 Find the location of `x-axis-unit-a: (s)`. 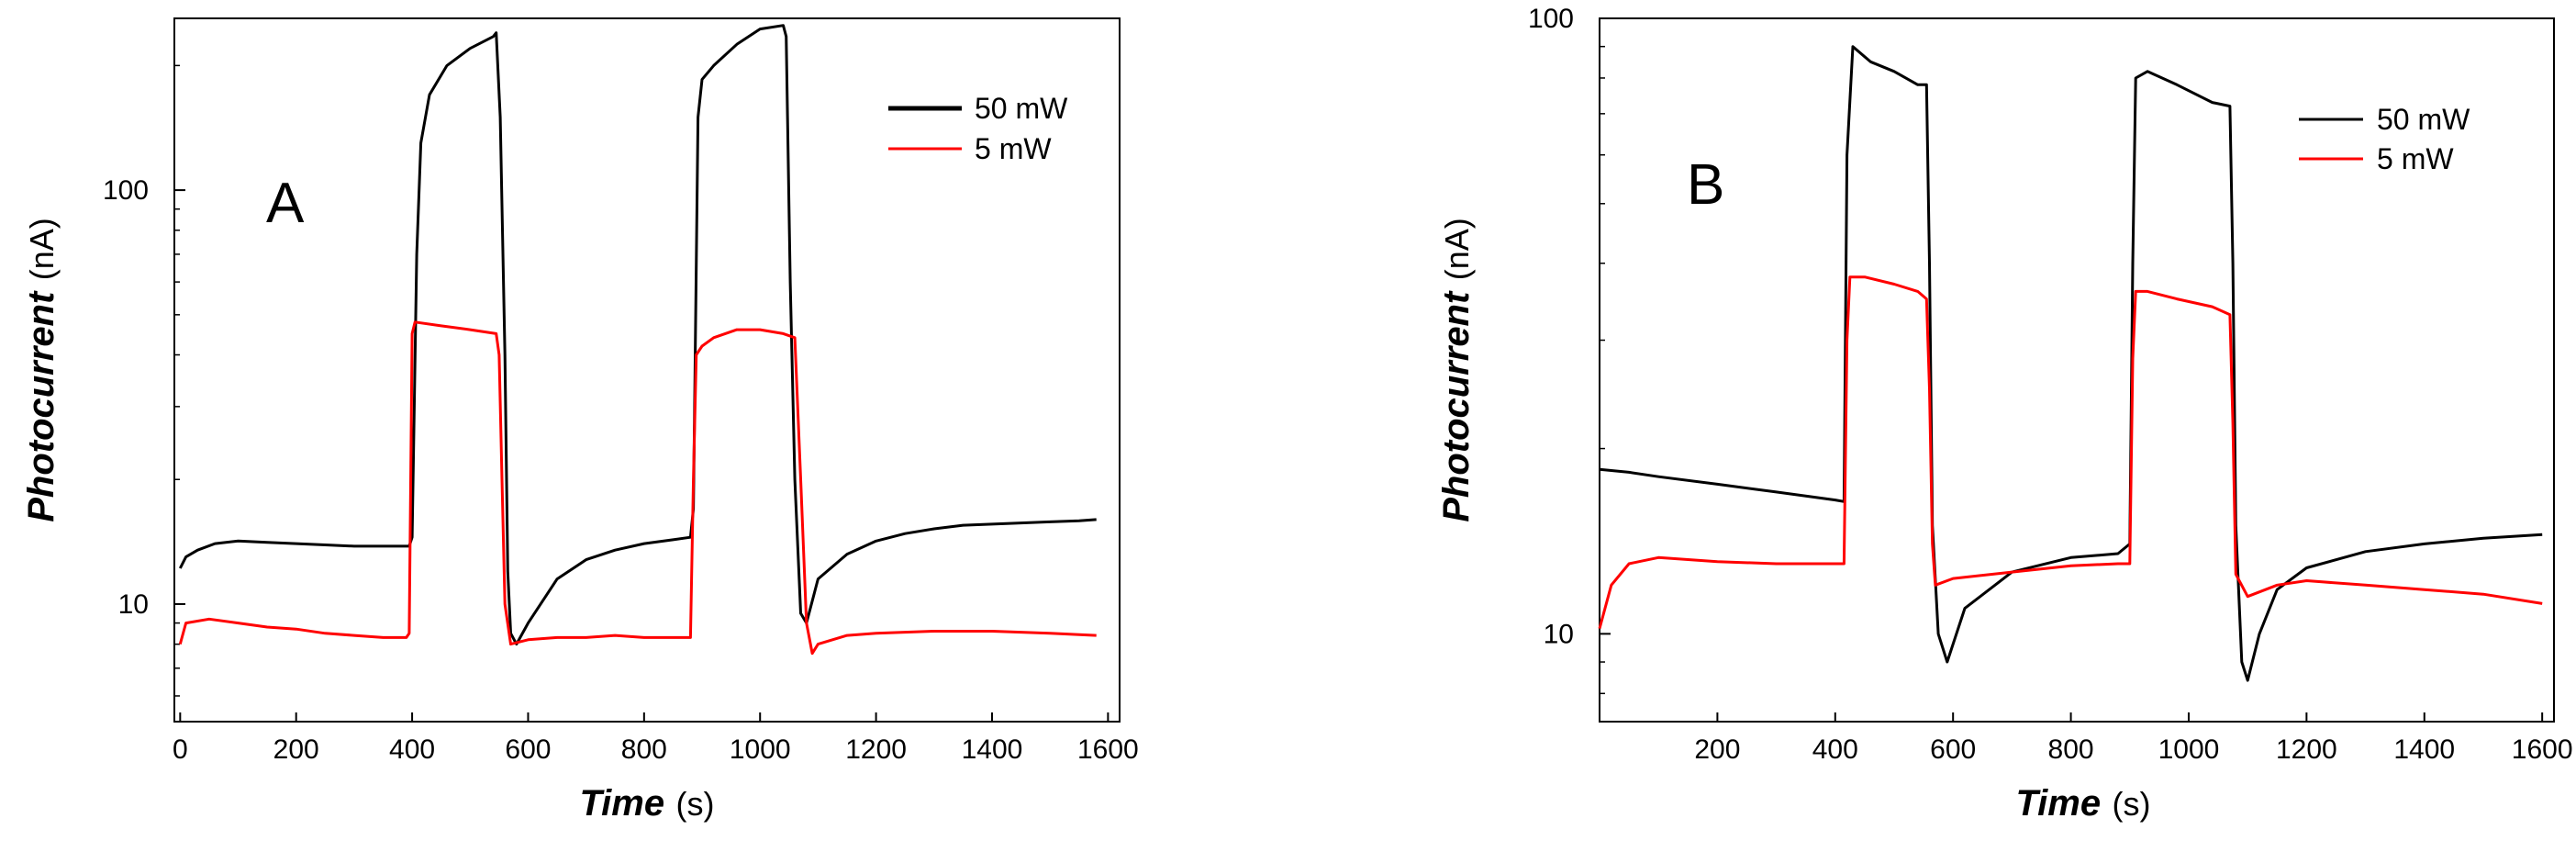

x-axis-unit-a: (s) is located at coordinates (695, 804).